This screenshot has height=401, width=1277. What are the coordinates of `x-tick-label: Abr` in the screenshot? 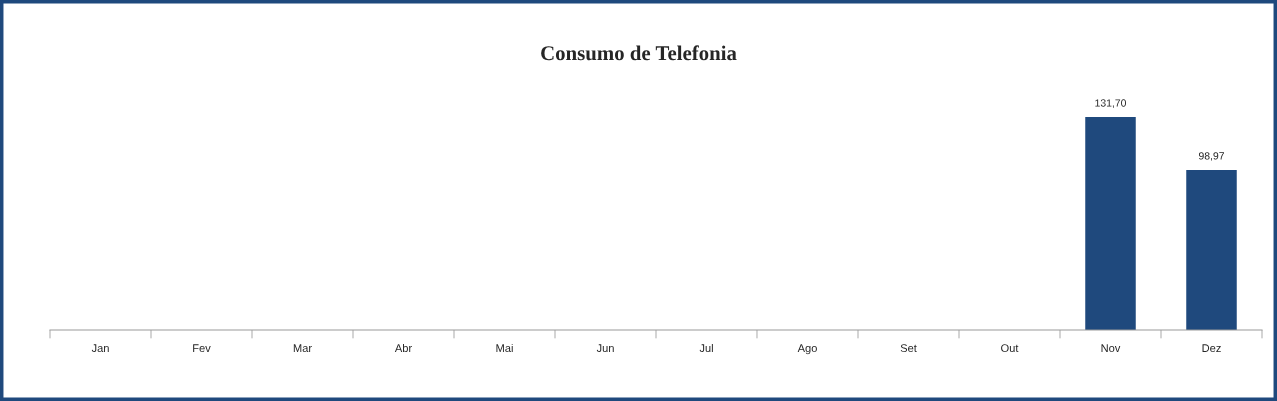 It's located at (403, 348).